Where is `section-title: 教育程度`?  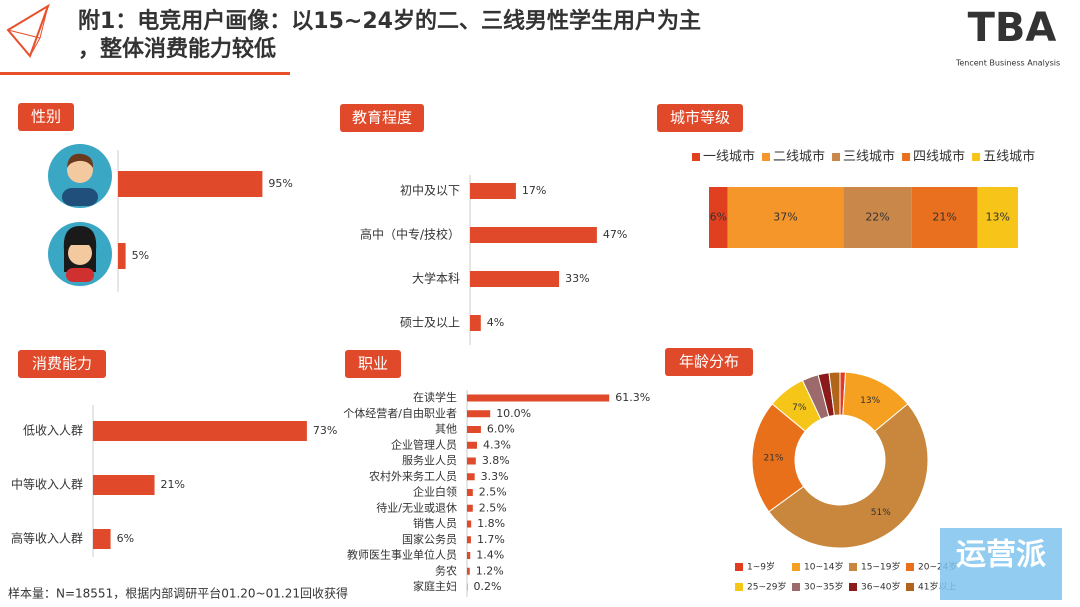 section-title: 教育程度 is located at coordinates (382, 118).